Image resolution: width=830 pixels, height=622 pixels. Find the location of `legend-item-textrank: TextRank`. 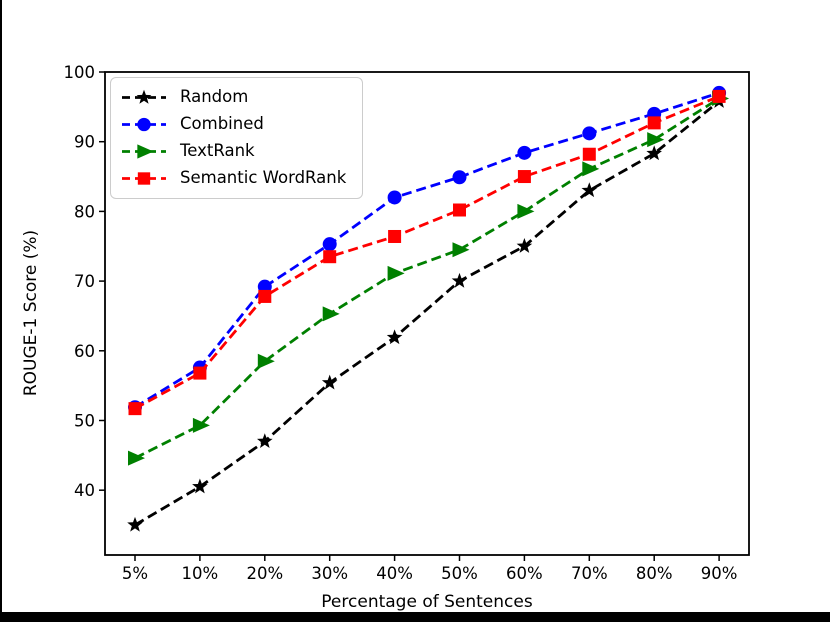

legend-item-textrank: TextRank is located at coordinates (233, 151).